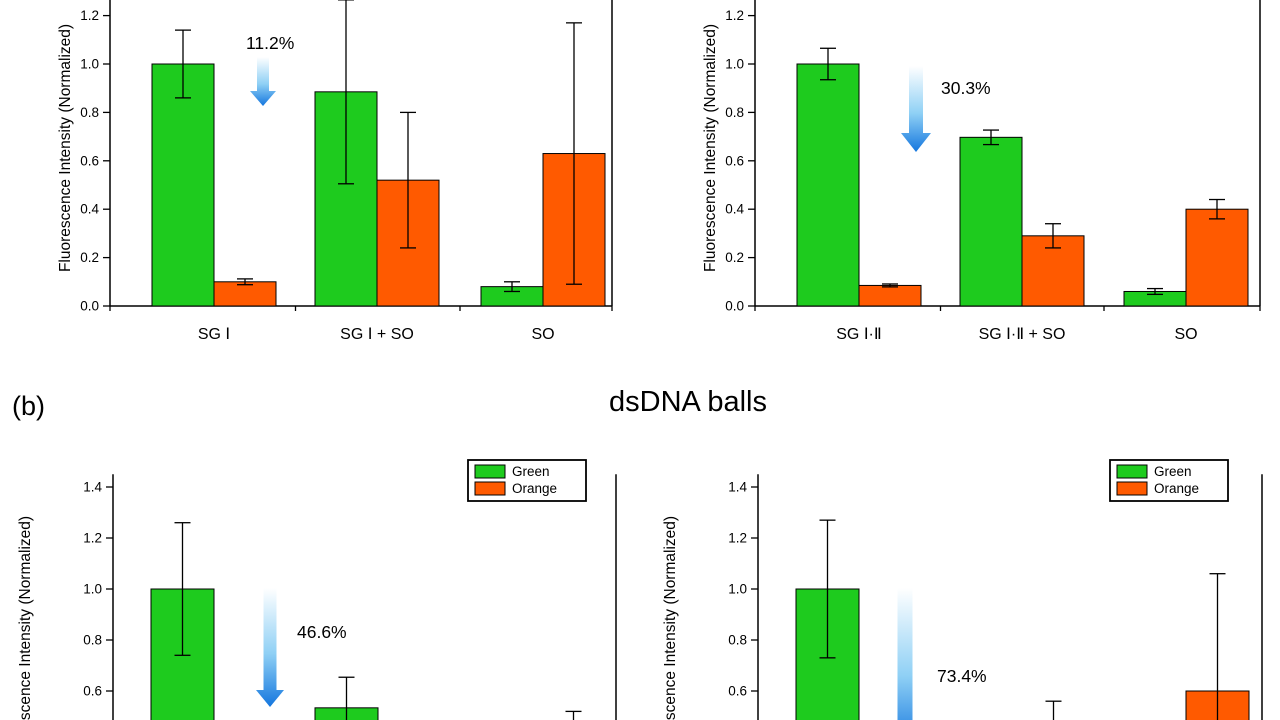 The height and width of the screenshot is (720, 1280). I want to click on category-label: SG Ⅰ, so click(214, 334).